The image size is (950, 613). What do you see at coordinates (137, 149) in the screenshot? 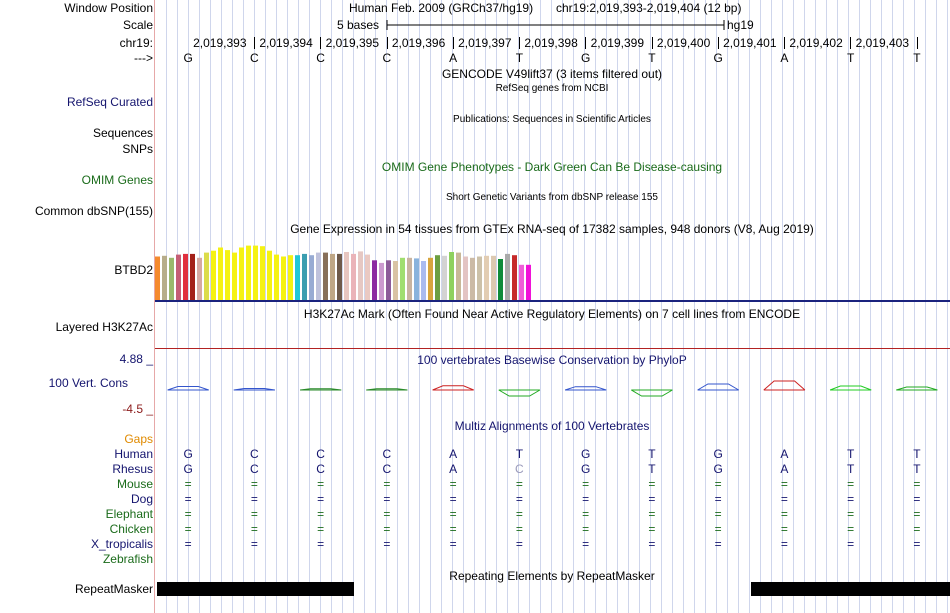
I see `snps-track-label: SNPs` at bounding box center [137, 149].